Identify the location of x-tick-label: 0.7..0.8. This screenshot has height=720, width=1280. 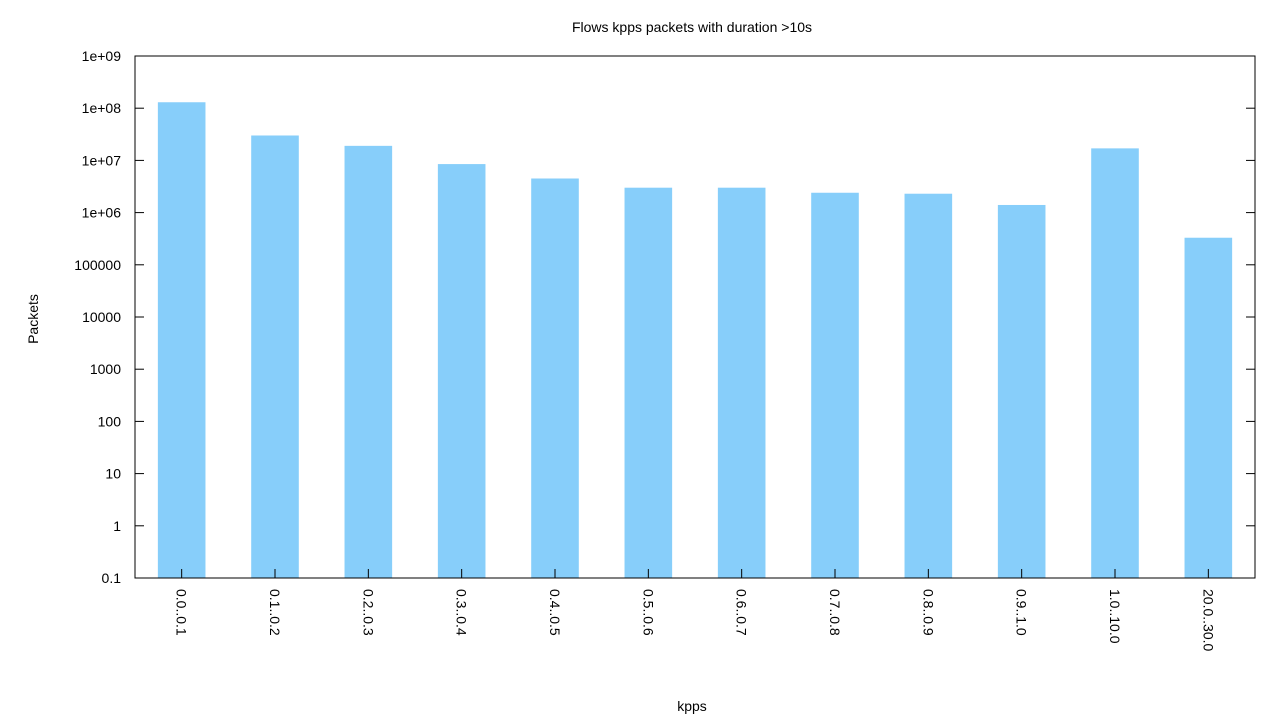
(835, 612).